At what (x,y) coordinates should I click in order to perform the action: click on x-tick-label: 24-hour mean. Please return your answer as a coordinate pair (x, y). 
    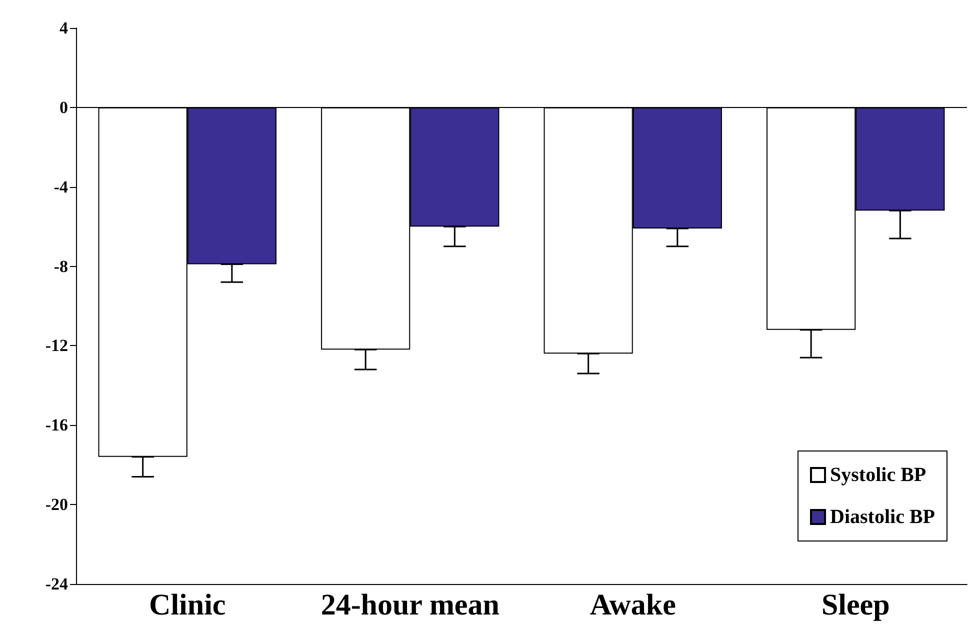
    Looking at the image, I should click on (410, 605).